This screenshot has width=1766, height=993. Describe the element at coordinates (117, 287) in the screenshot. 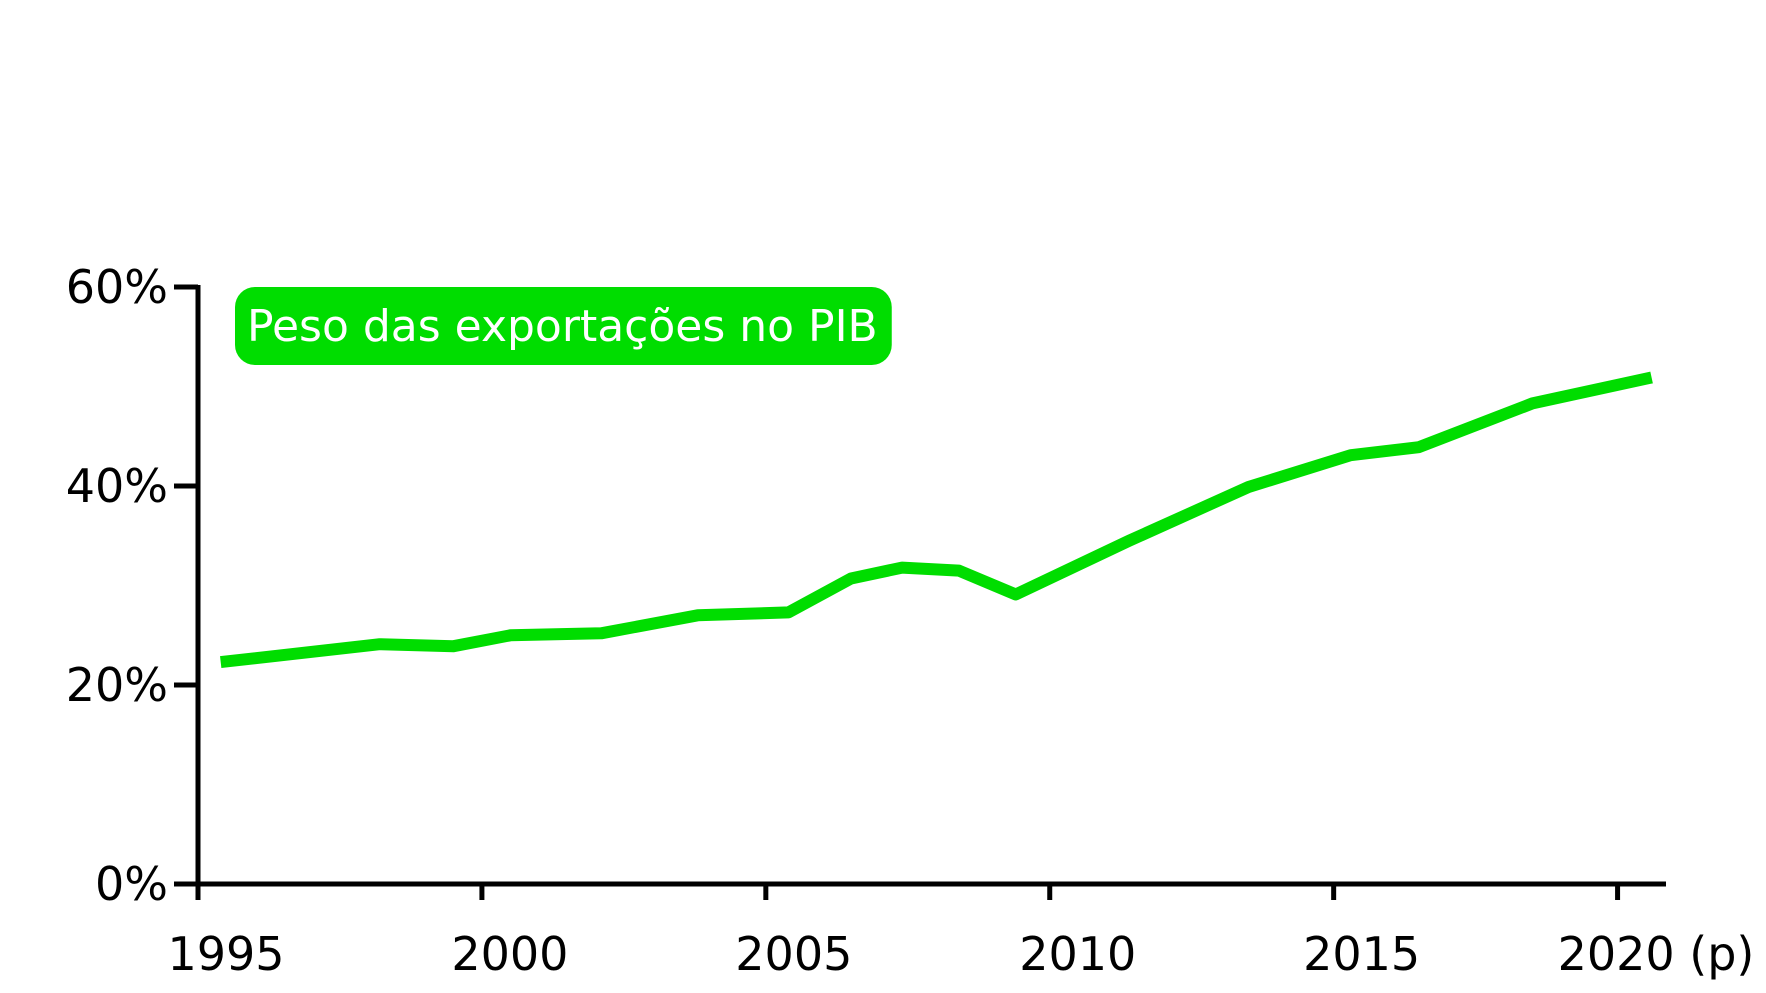

I see `y-tick-label: 60%` at that location.